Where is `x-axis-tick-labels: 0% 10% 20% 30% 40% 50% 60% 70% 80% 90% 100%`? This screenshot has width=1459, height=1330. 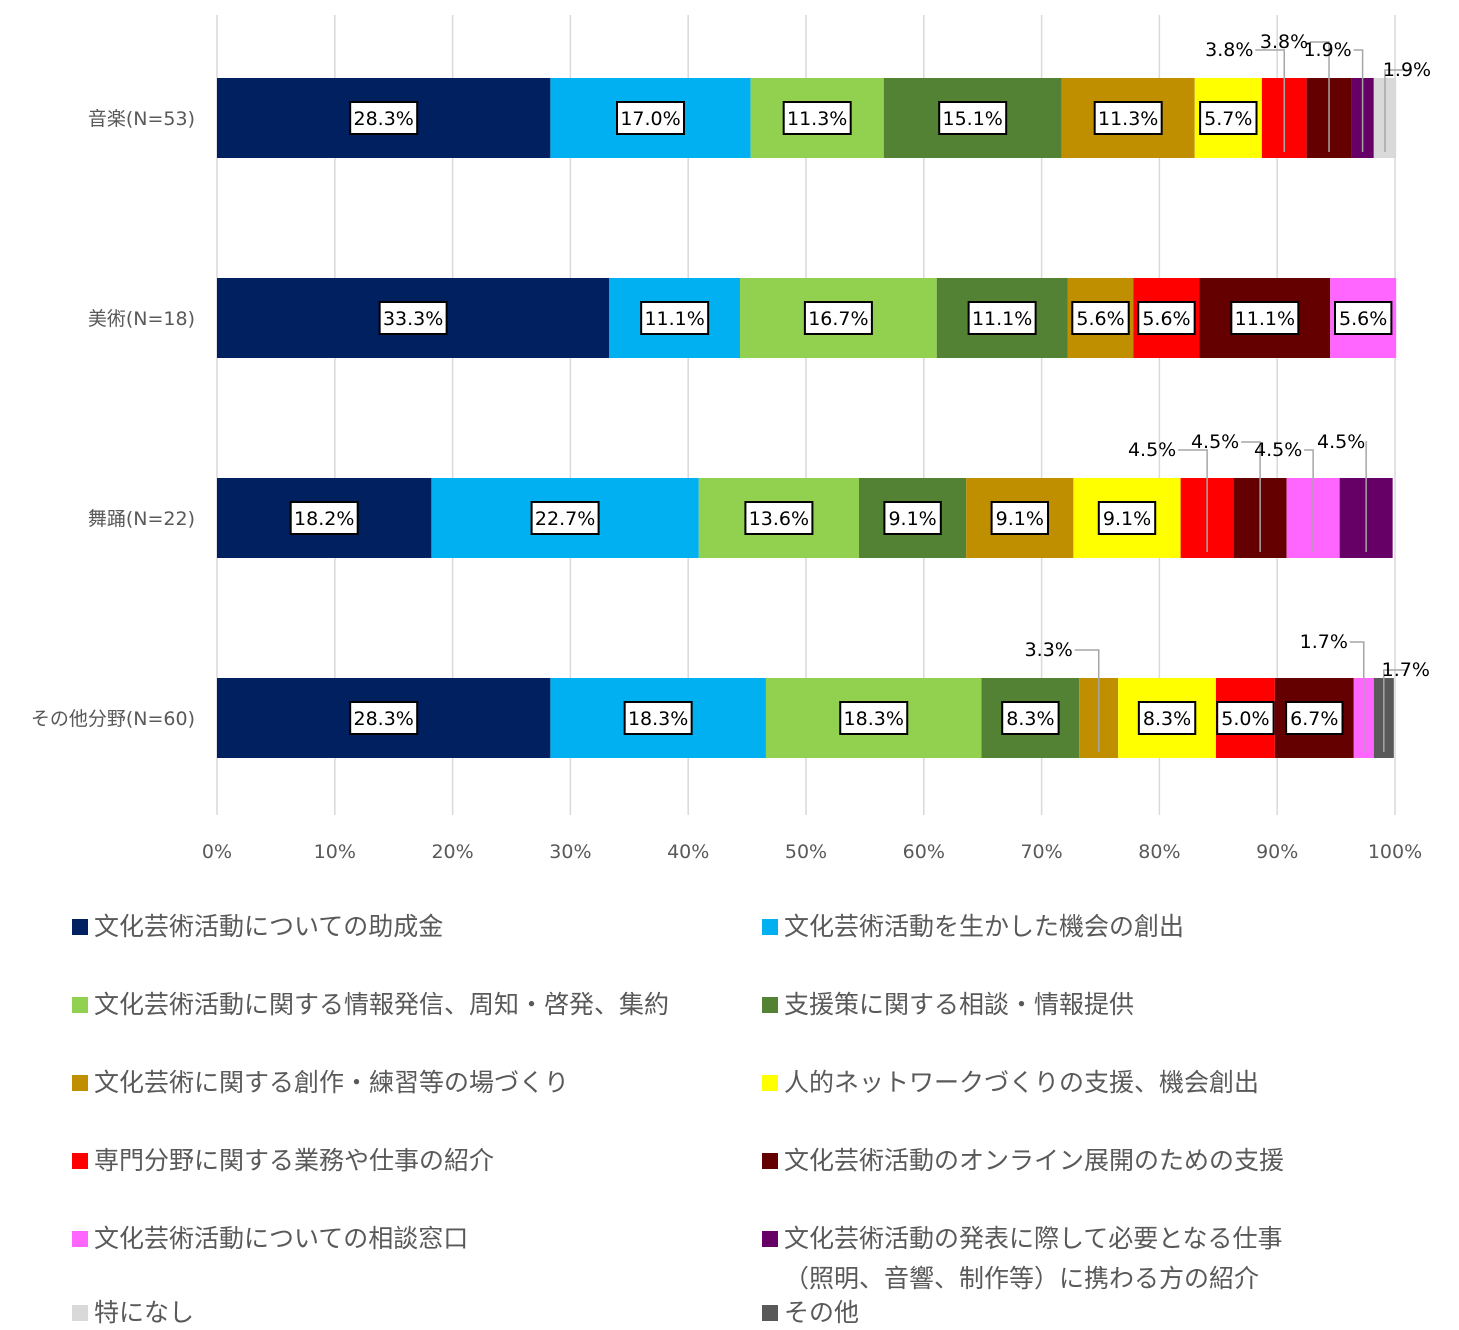
x-axis-tick-labels: 0% 10% 20% 30% 40% 50% 60% 70% 80% 90% 100% is located at coordinates (812, 852).